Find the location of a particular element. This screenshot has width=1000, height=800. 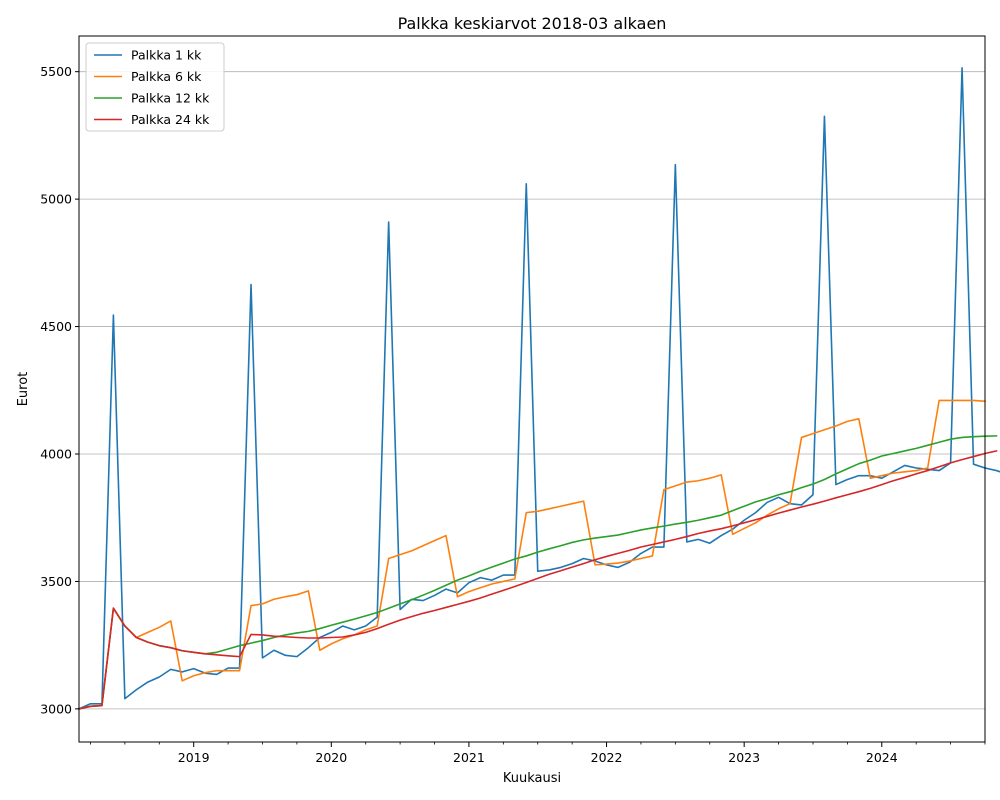

legend-label: Palkka 1 kk is located at coordinates (166, 55).